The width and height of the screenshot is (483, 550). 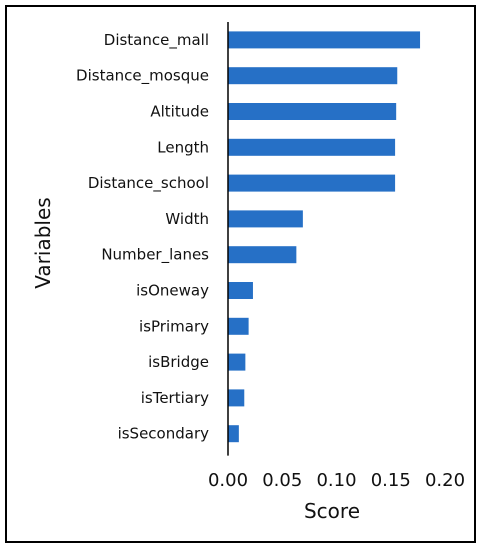 What do you see at coordinates (164, 434) in the screenshot?
I see `category-label: isSecondary` at bounding box center [164, 434].